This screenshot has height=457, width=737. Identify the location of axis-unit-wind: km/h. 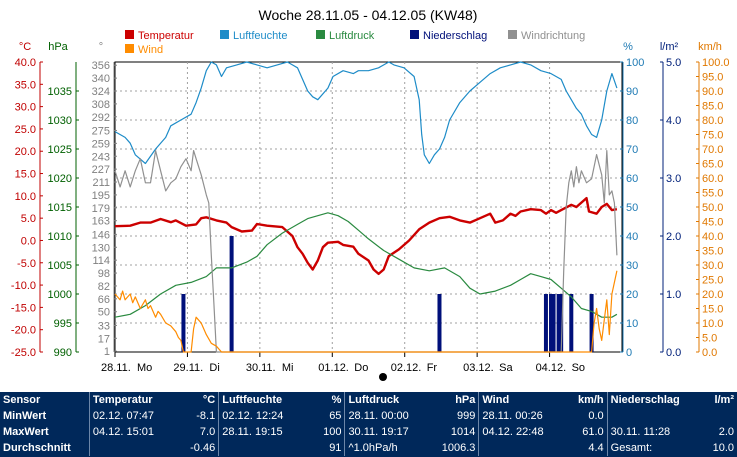
(710, 47).